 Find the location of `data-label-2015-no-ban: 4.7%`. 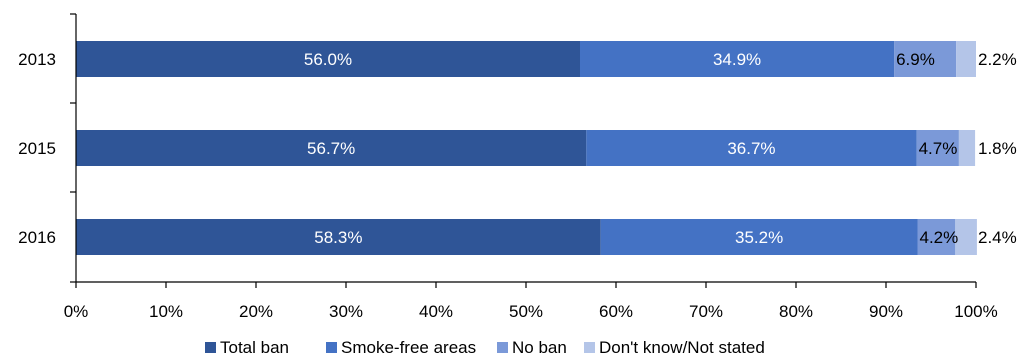

data-label-2015-no-ban: 4.7% is located at coordinates (938, 148).